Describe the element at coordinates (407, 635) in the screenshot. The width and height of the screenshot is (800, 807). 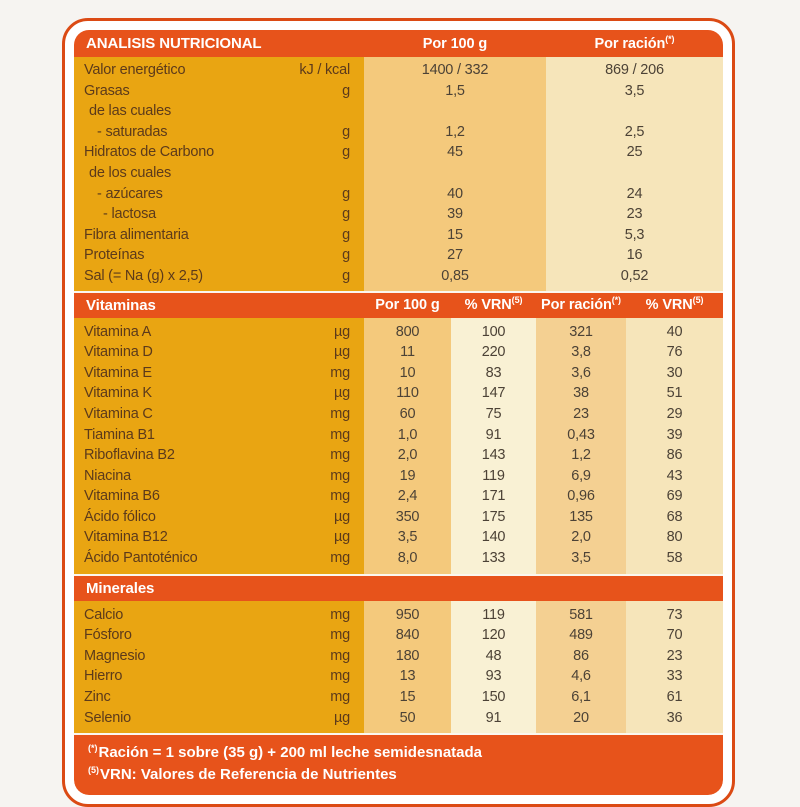
I see `value-col1: 840` at that location.